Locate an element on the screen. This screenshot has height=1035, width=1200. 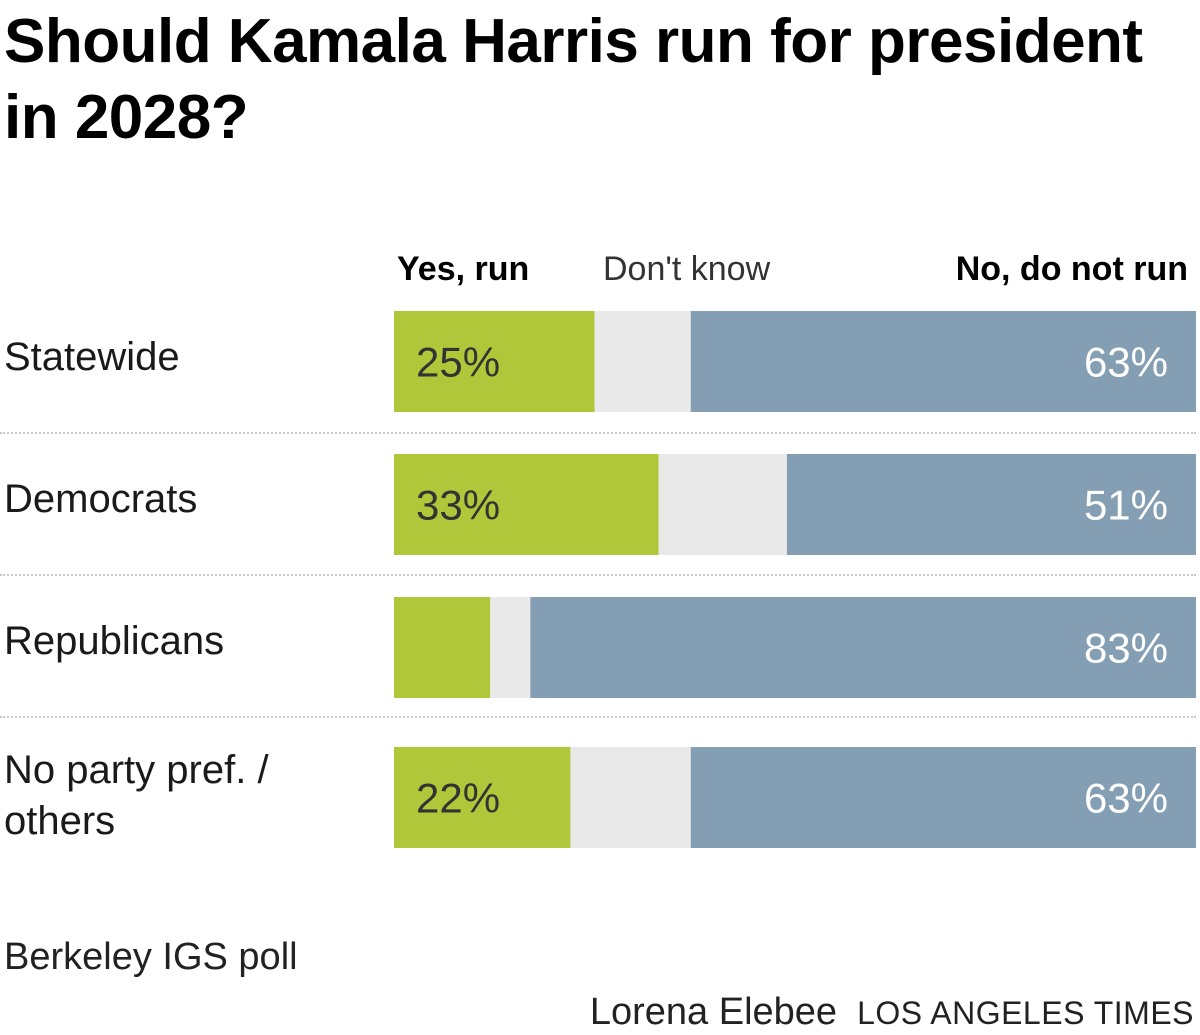
bar-yes-run-statewide is located at coordinates (494, 361).